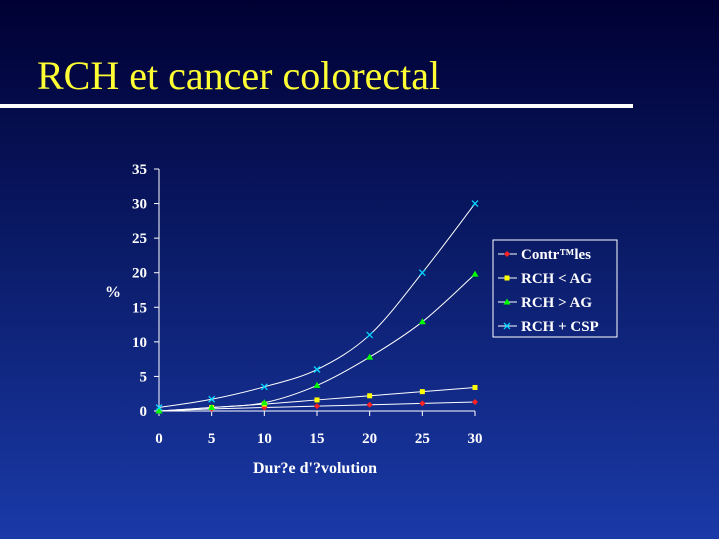 The height and width of the screenshot is (539, 719). I want to click on legend: Contr™les RCH < AG RCH > AG RCH + CSP, so click(555, 288).